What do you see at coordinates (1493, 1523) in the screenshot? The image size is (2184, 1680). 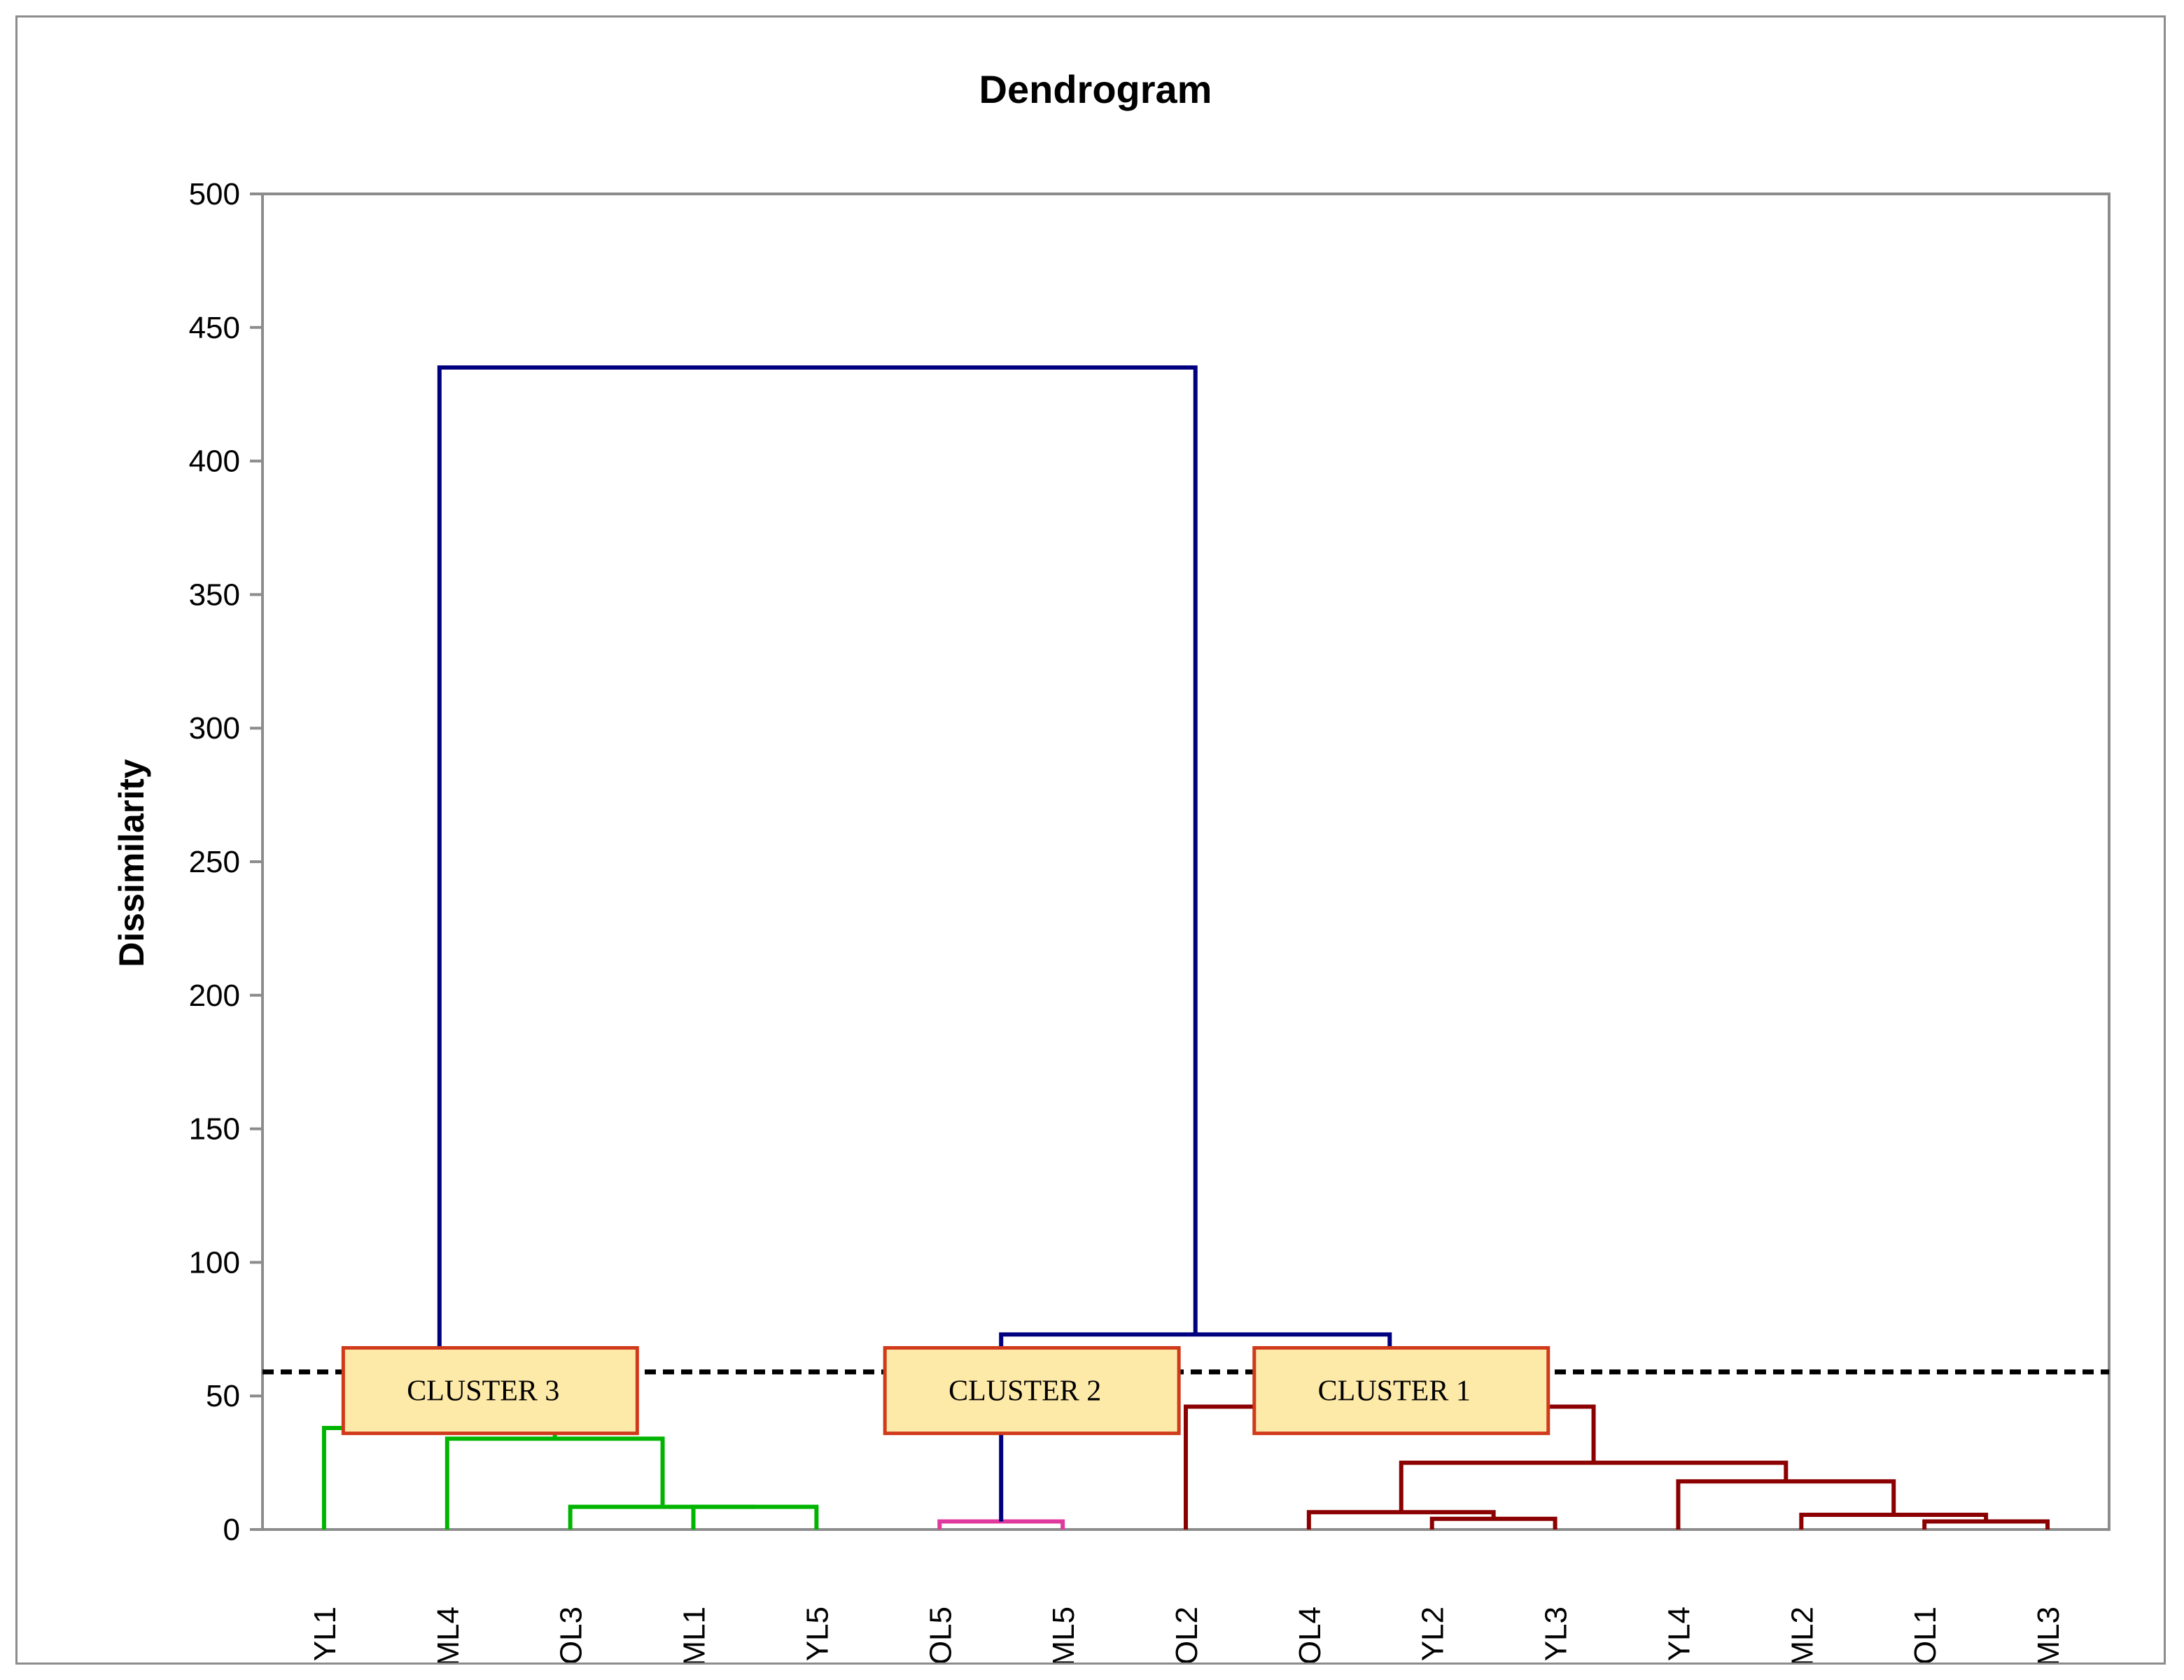 I see `dendrogram-link-m6` at bounding box center [1493, 1523].